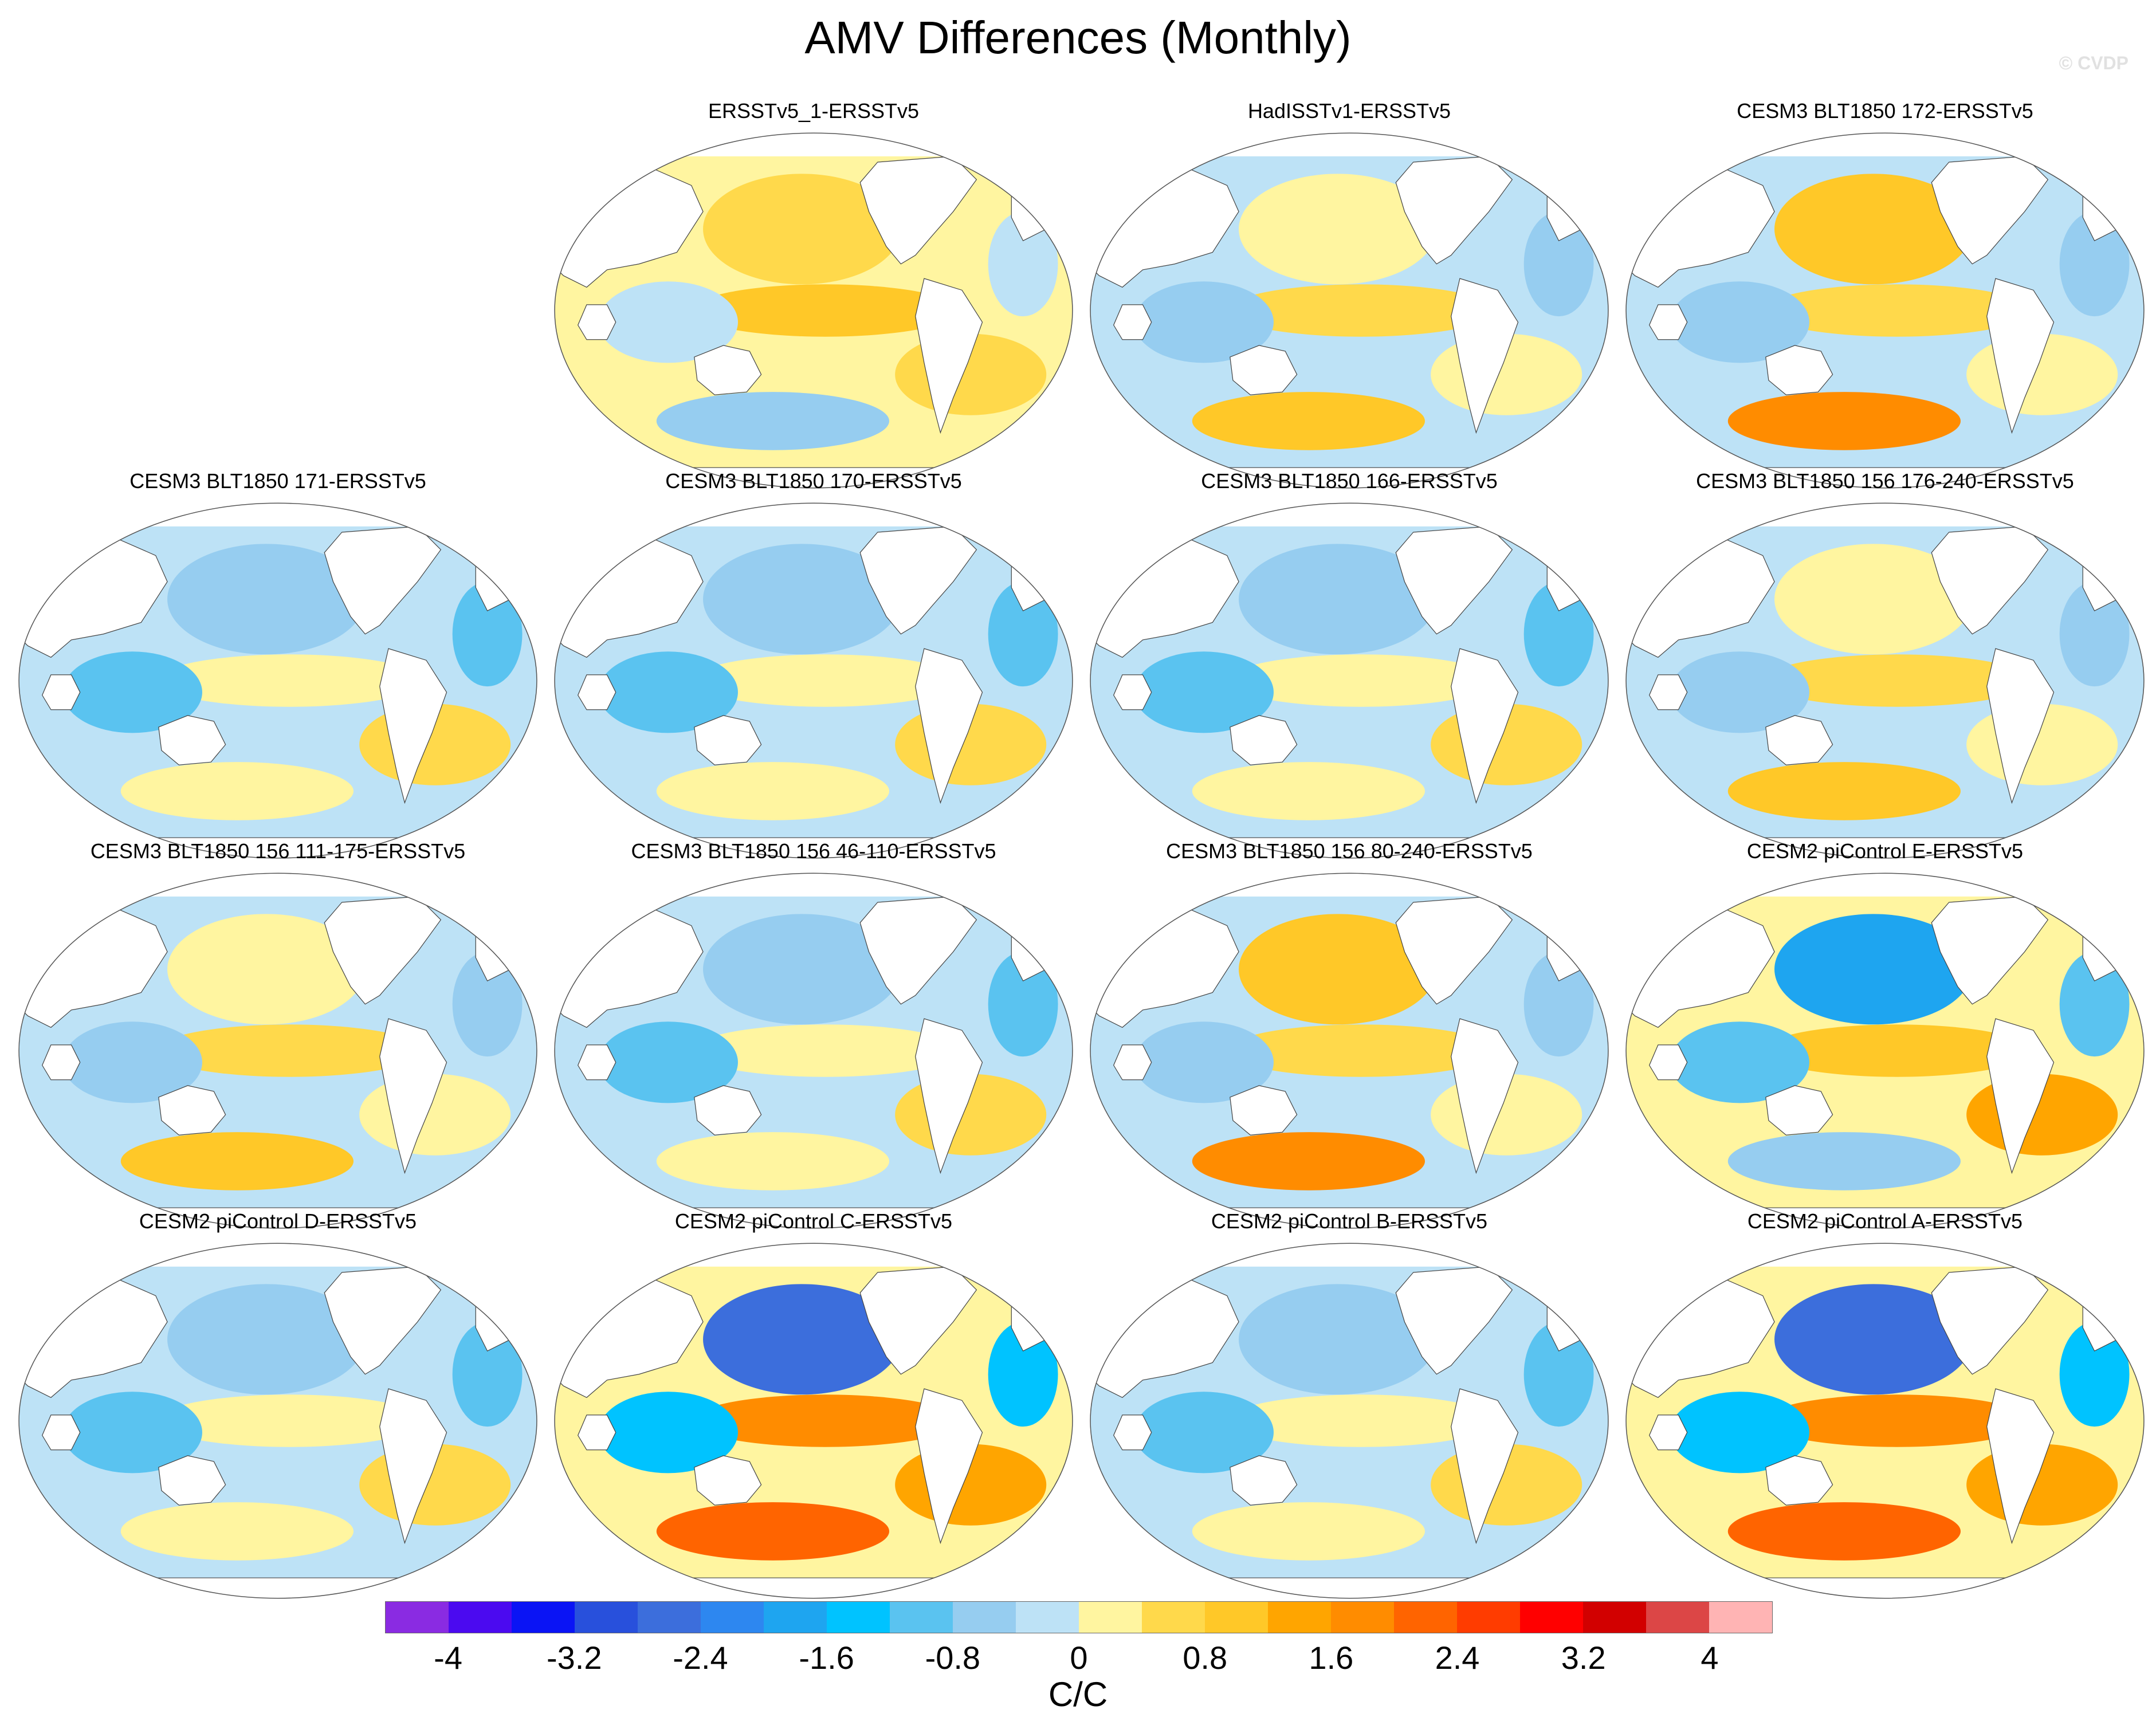  I want to click on panel-title: CESM3 BLT1850 156 111-175-ERSSTv5, so click(278, 851).